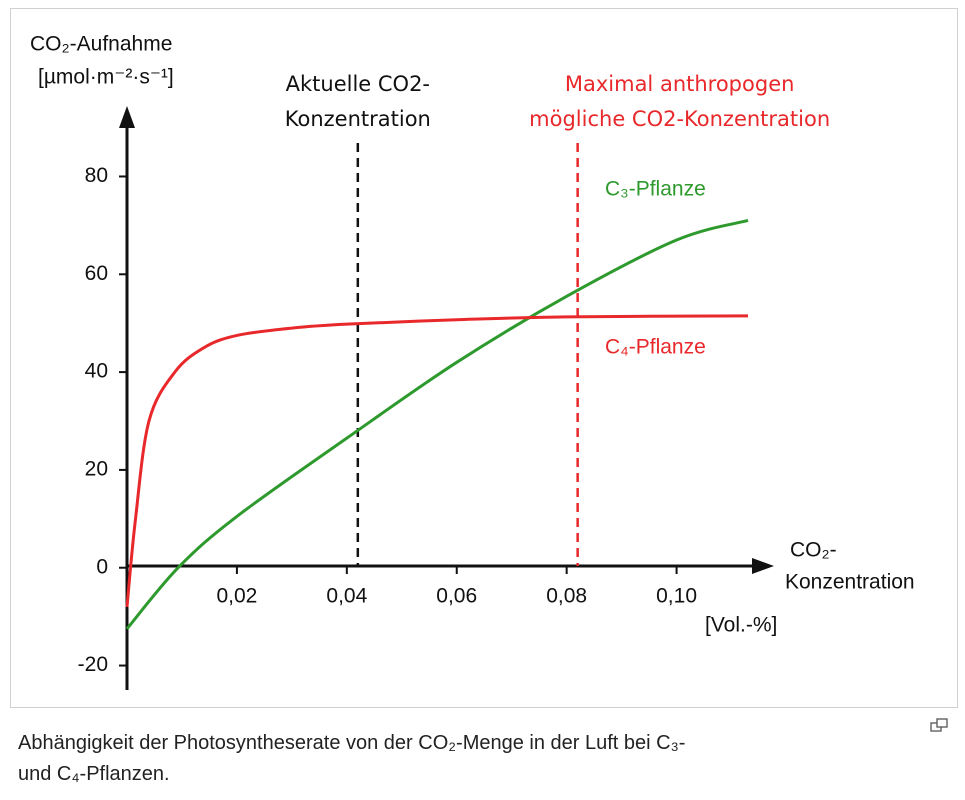 This screenshot has height=800, width=965. What do you see at coordinates (102, 566) in the screenshot?
I see `y-tick-label: 0` at bounding box center [102, 566].